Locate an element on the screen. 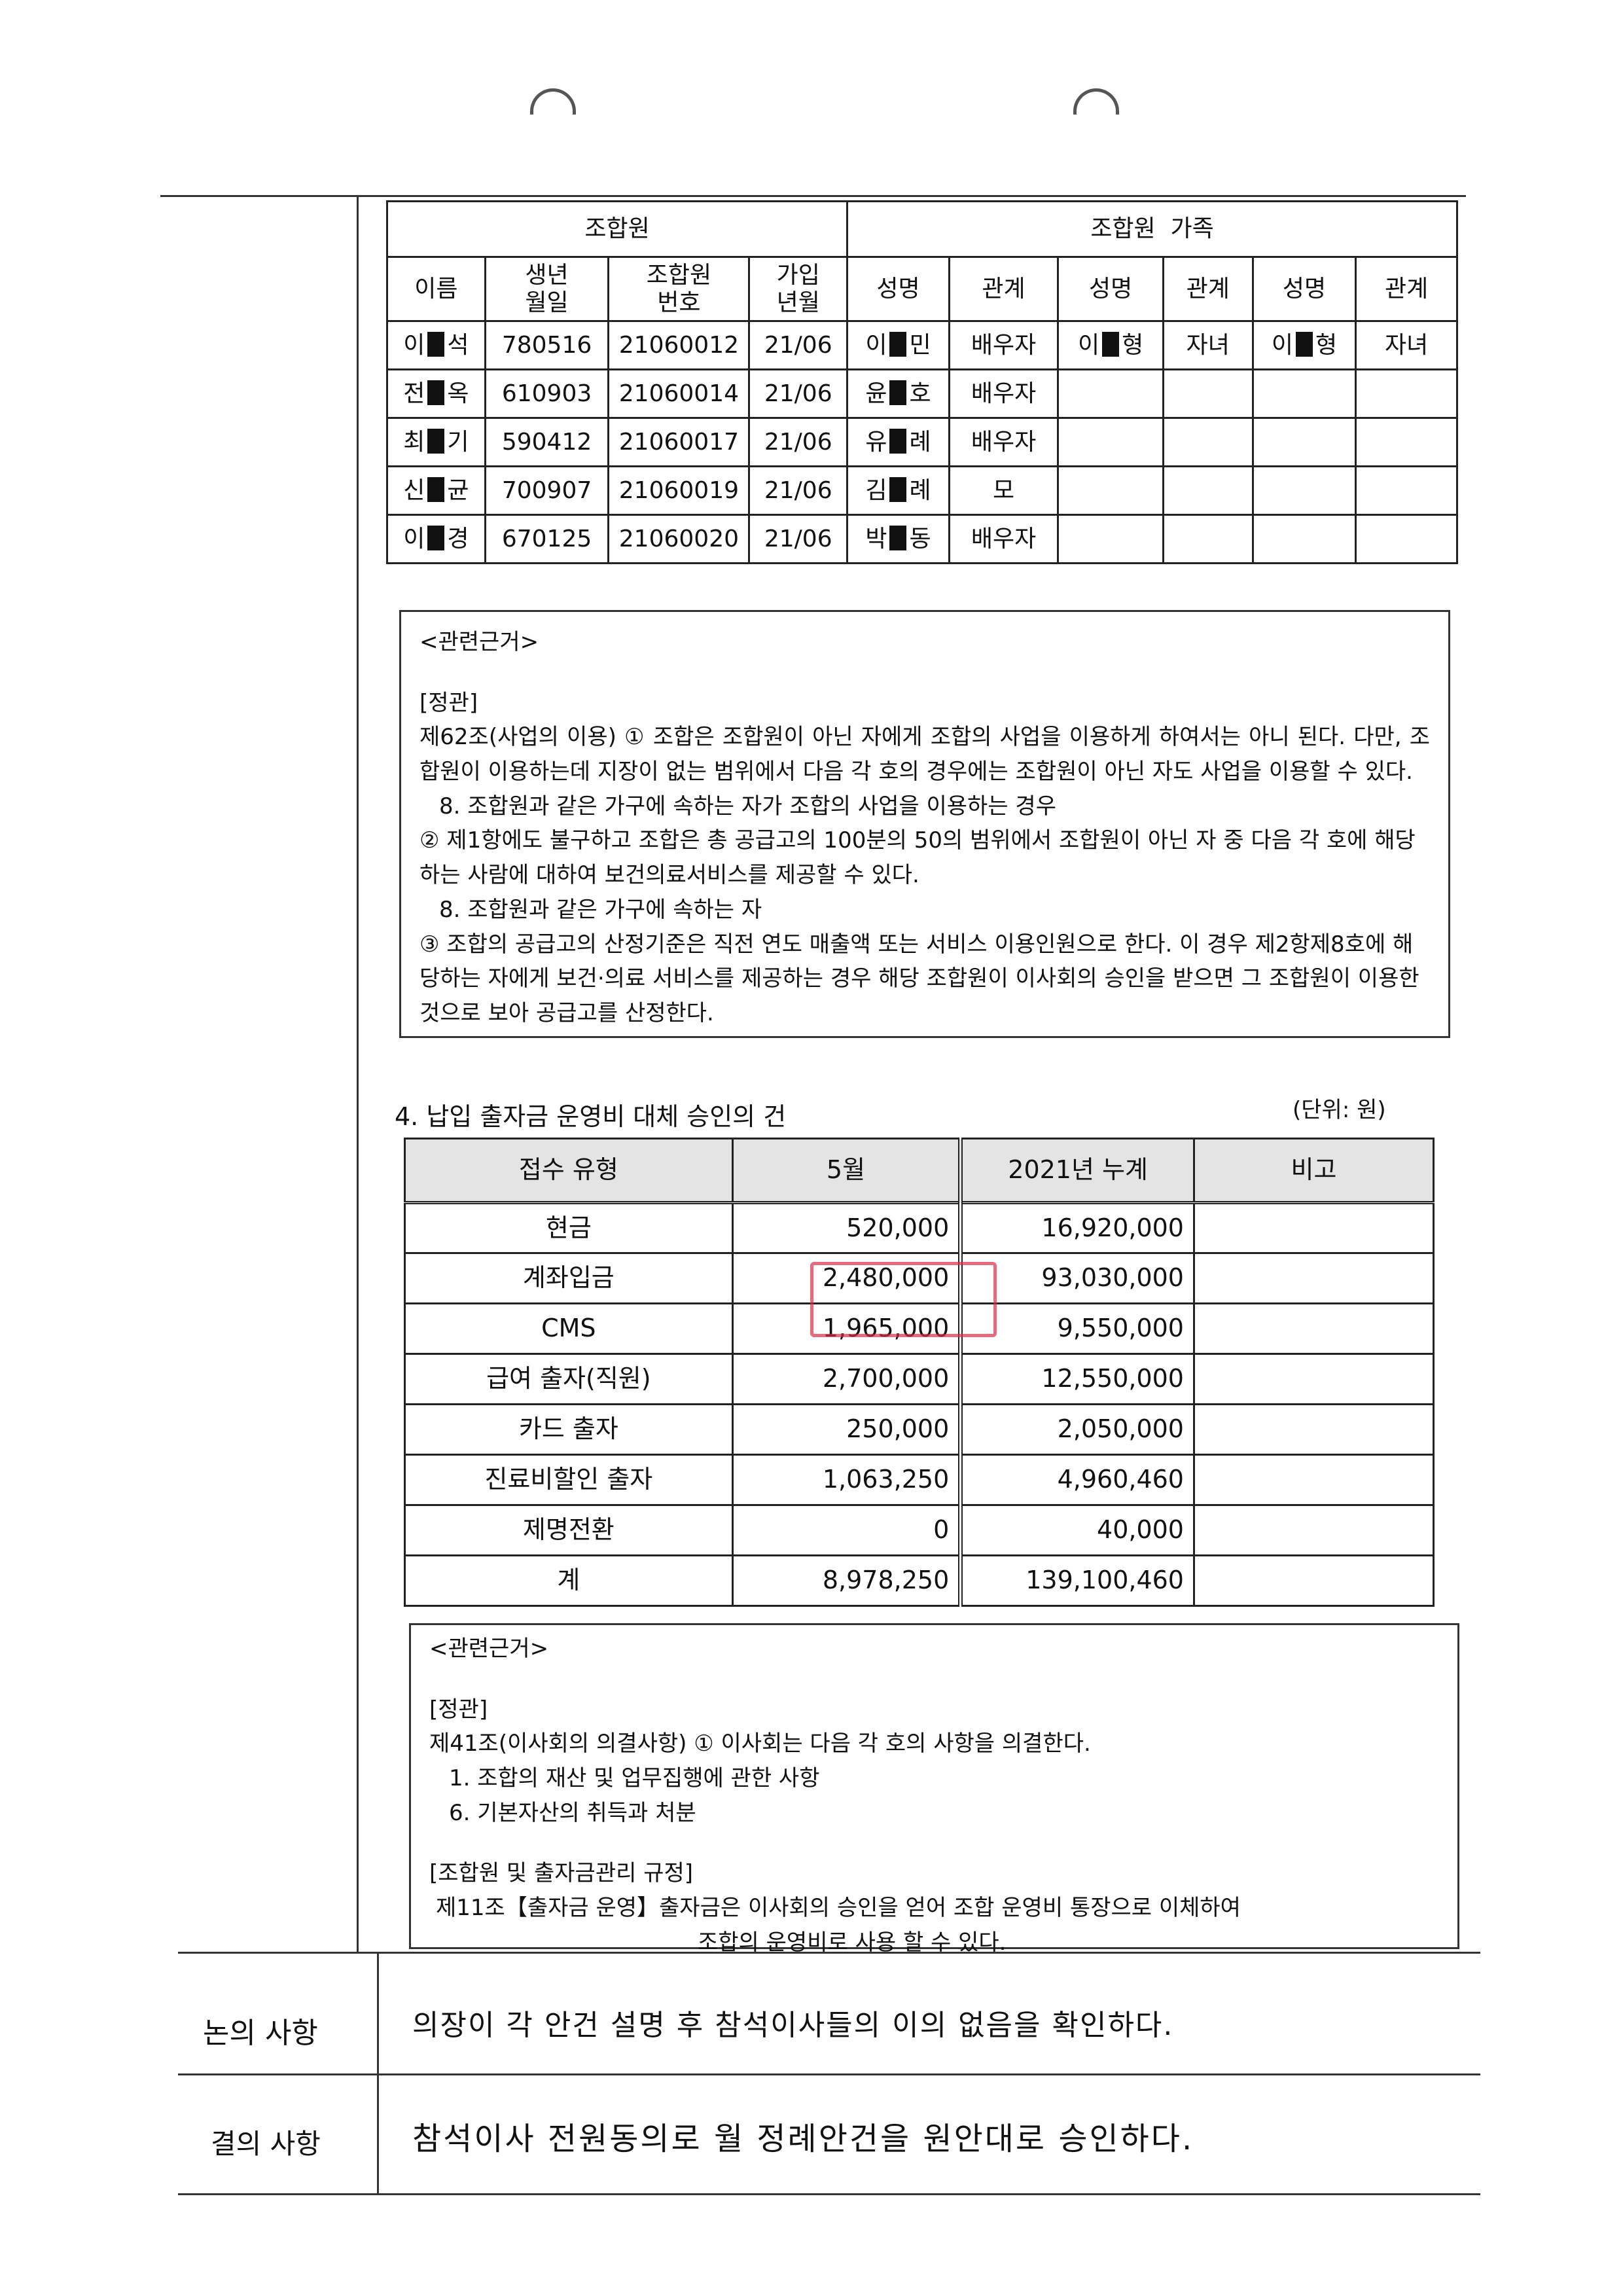 This screenshot has width=1623, height=2296. name-first: 윤 is located at coordinates (876, 393).